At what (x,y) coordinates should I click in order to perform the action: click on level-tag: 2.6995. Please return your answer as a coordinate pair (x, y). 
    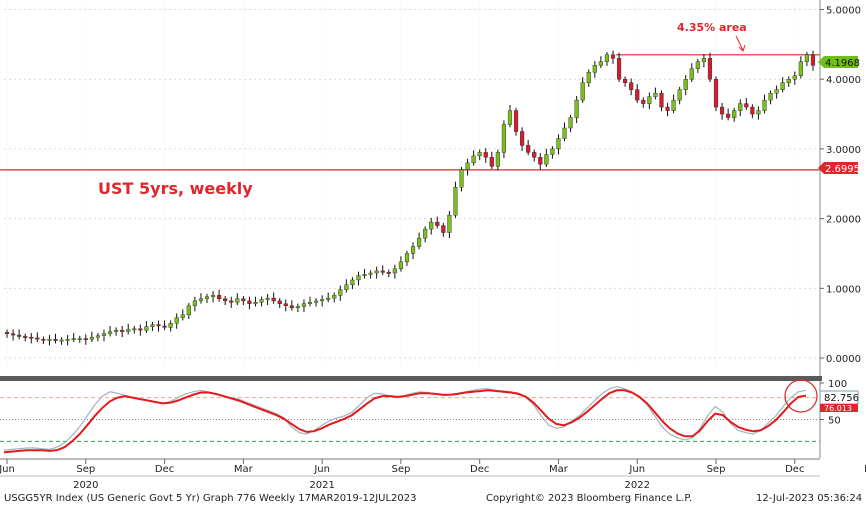
    Looking at the image, I should click on (839, 168).